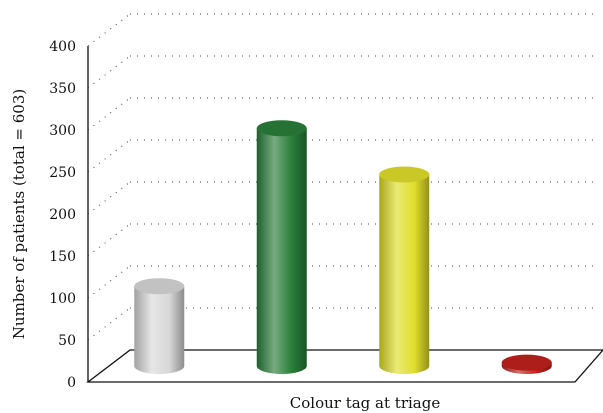 This screenshot has height=413, width=603. Describe the element at coordinates (62, 299) in the screenshot. I see `y-tick-label: 100` at that location.